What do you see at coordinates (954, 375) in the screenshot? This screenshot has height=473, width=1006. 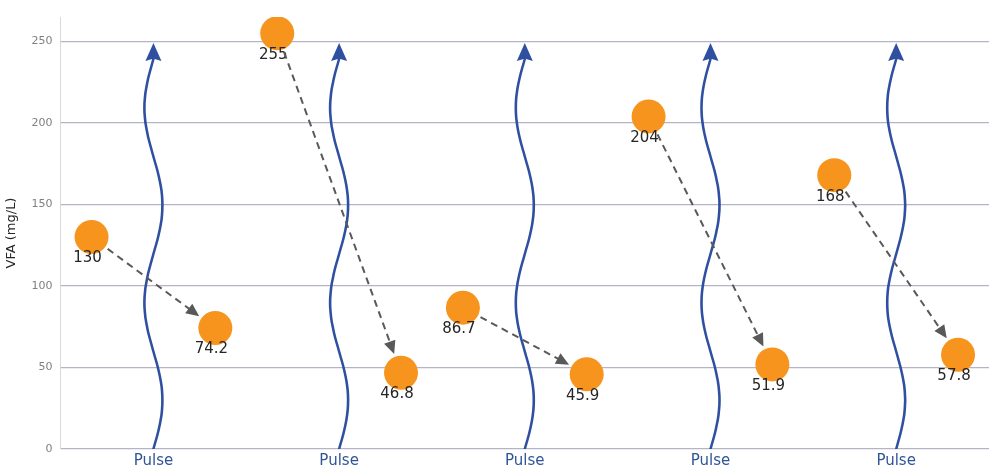 I see `data-label: 57.8` at bounding box center [954, 375].